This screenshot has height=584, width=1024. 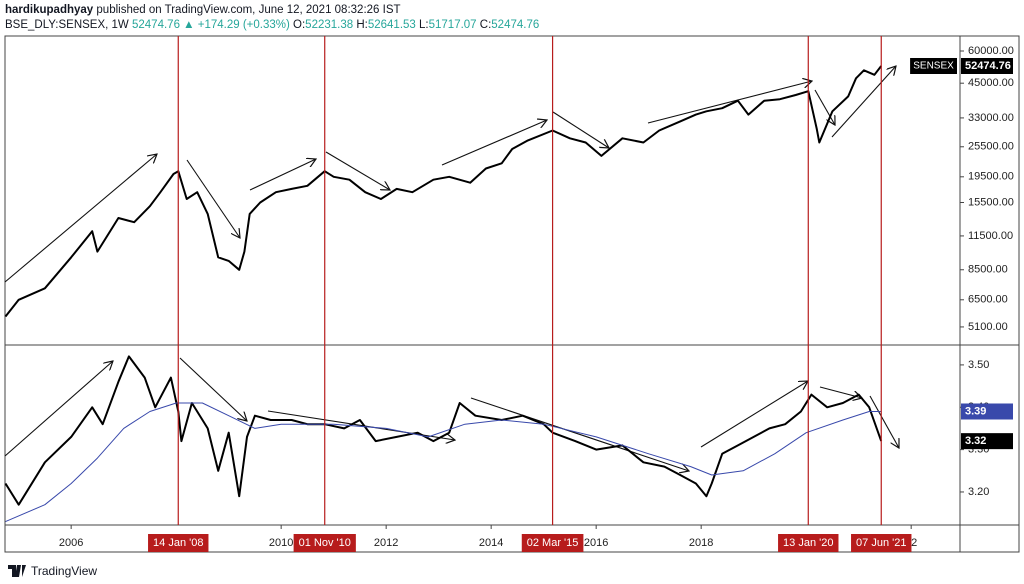 I want to click on symbol: BSE_DLY:SENSEX, 1W, so click(x=67, y=25).